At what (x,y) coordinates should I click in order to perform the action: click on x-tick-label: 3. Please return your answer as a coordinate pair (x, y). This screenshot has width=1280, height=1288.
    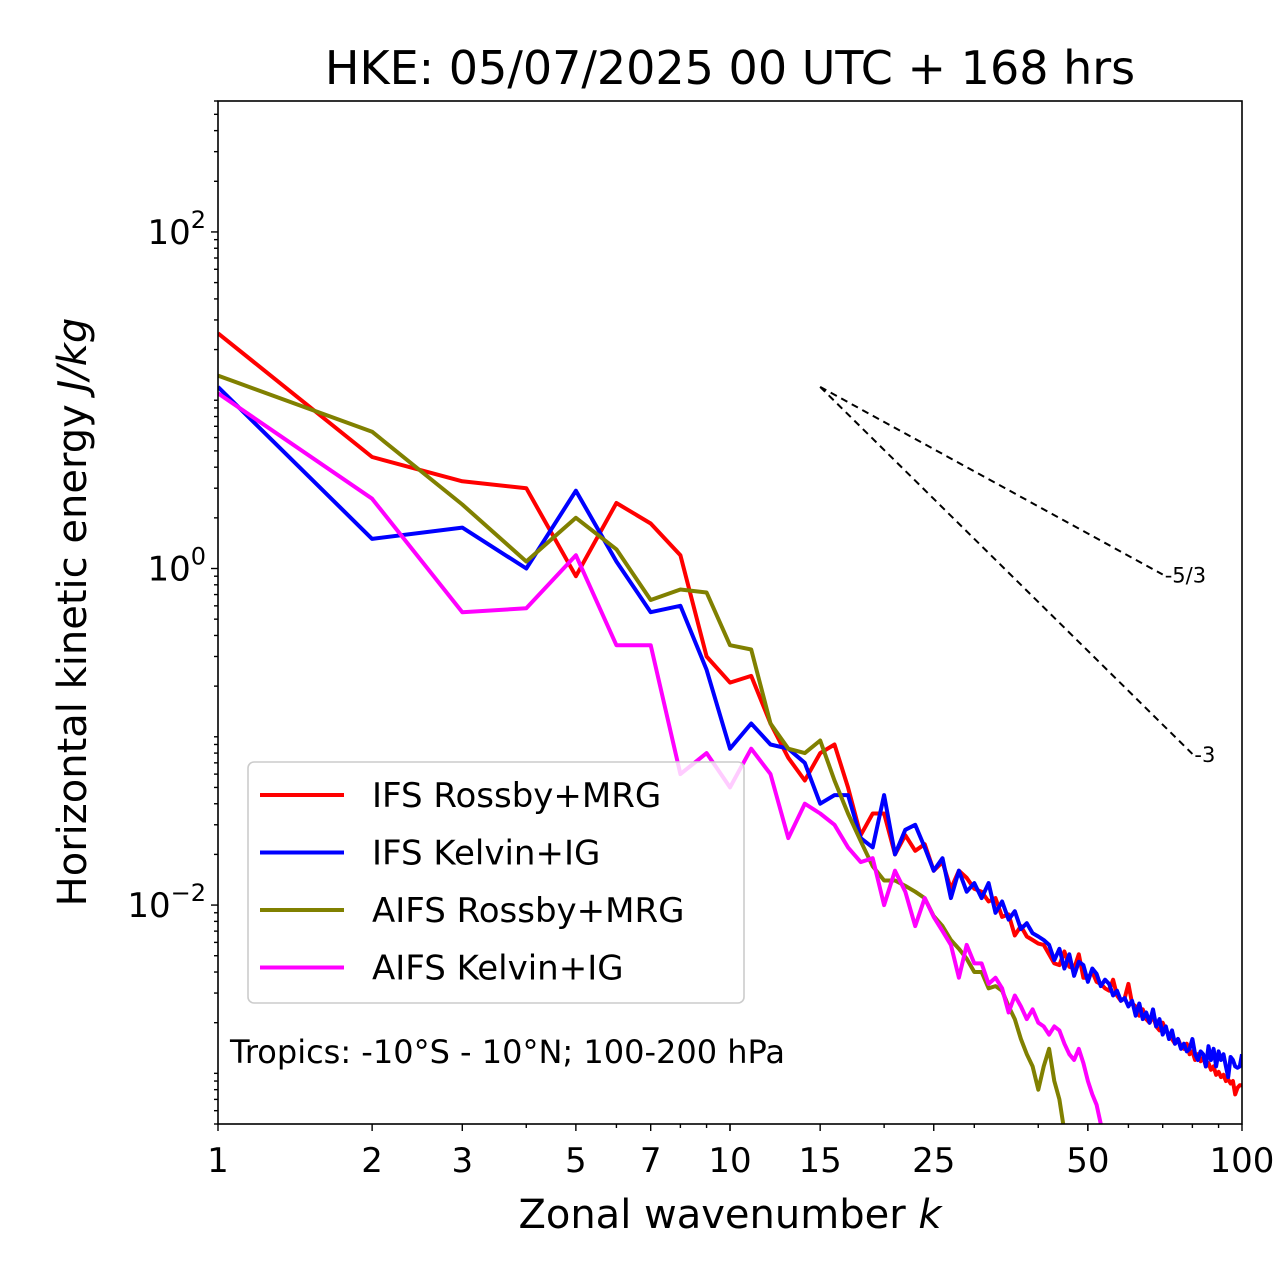
    Looking at the image, I should click on (462, 1161).